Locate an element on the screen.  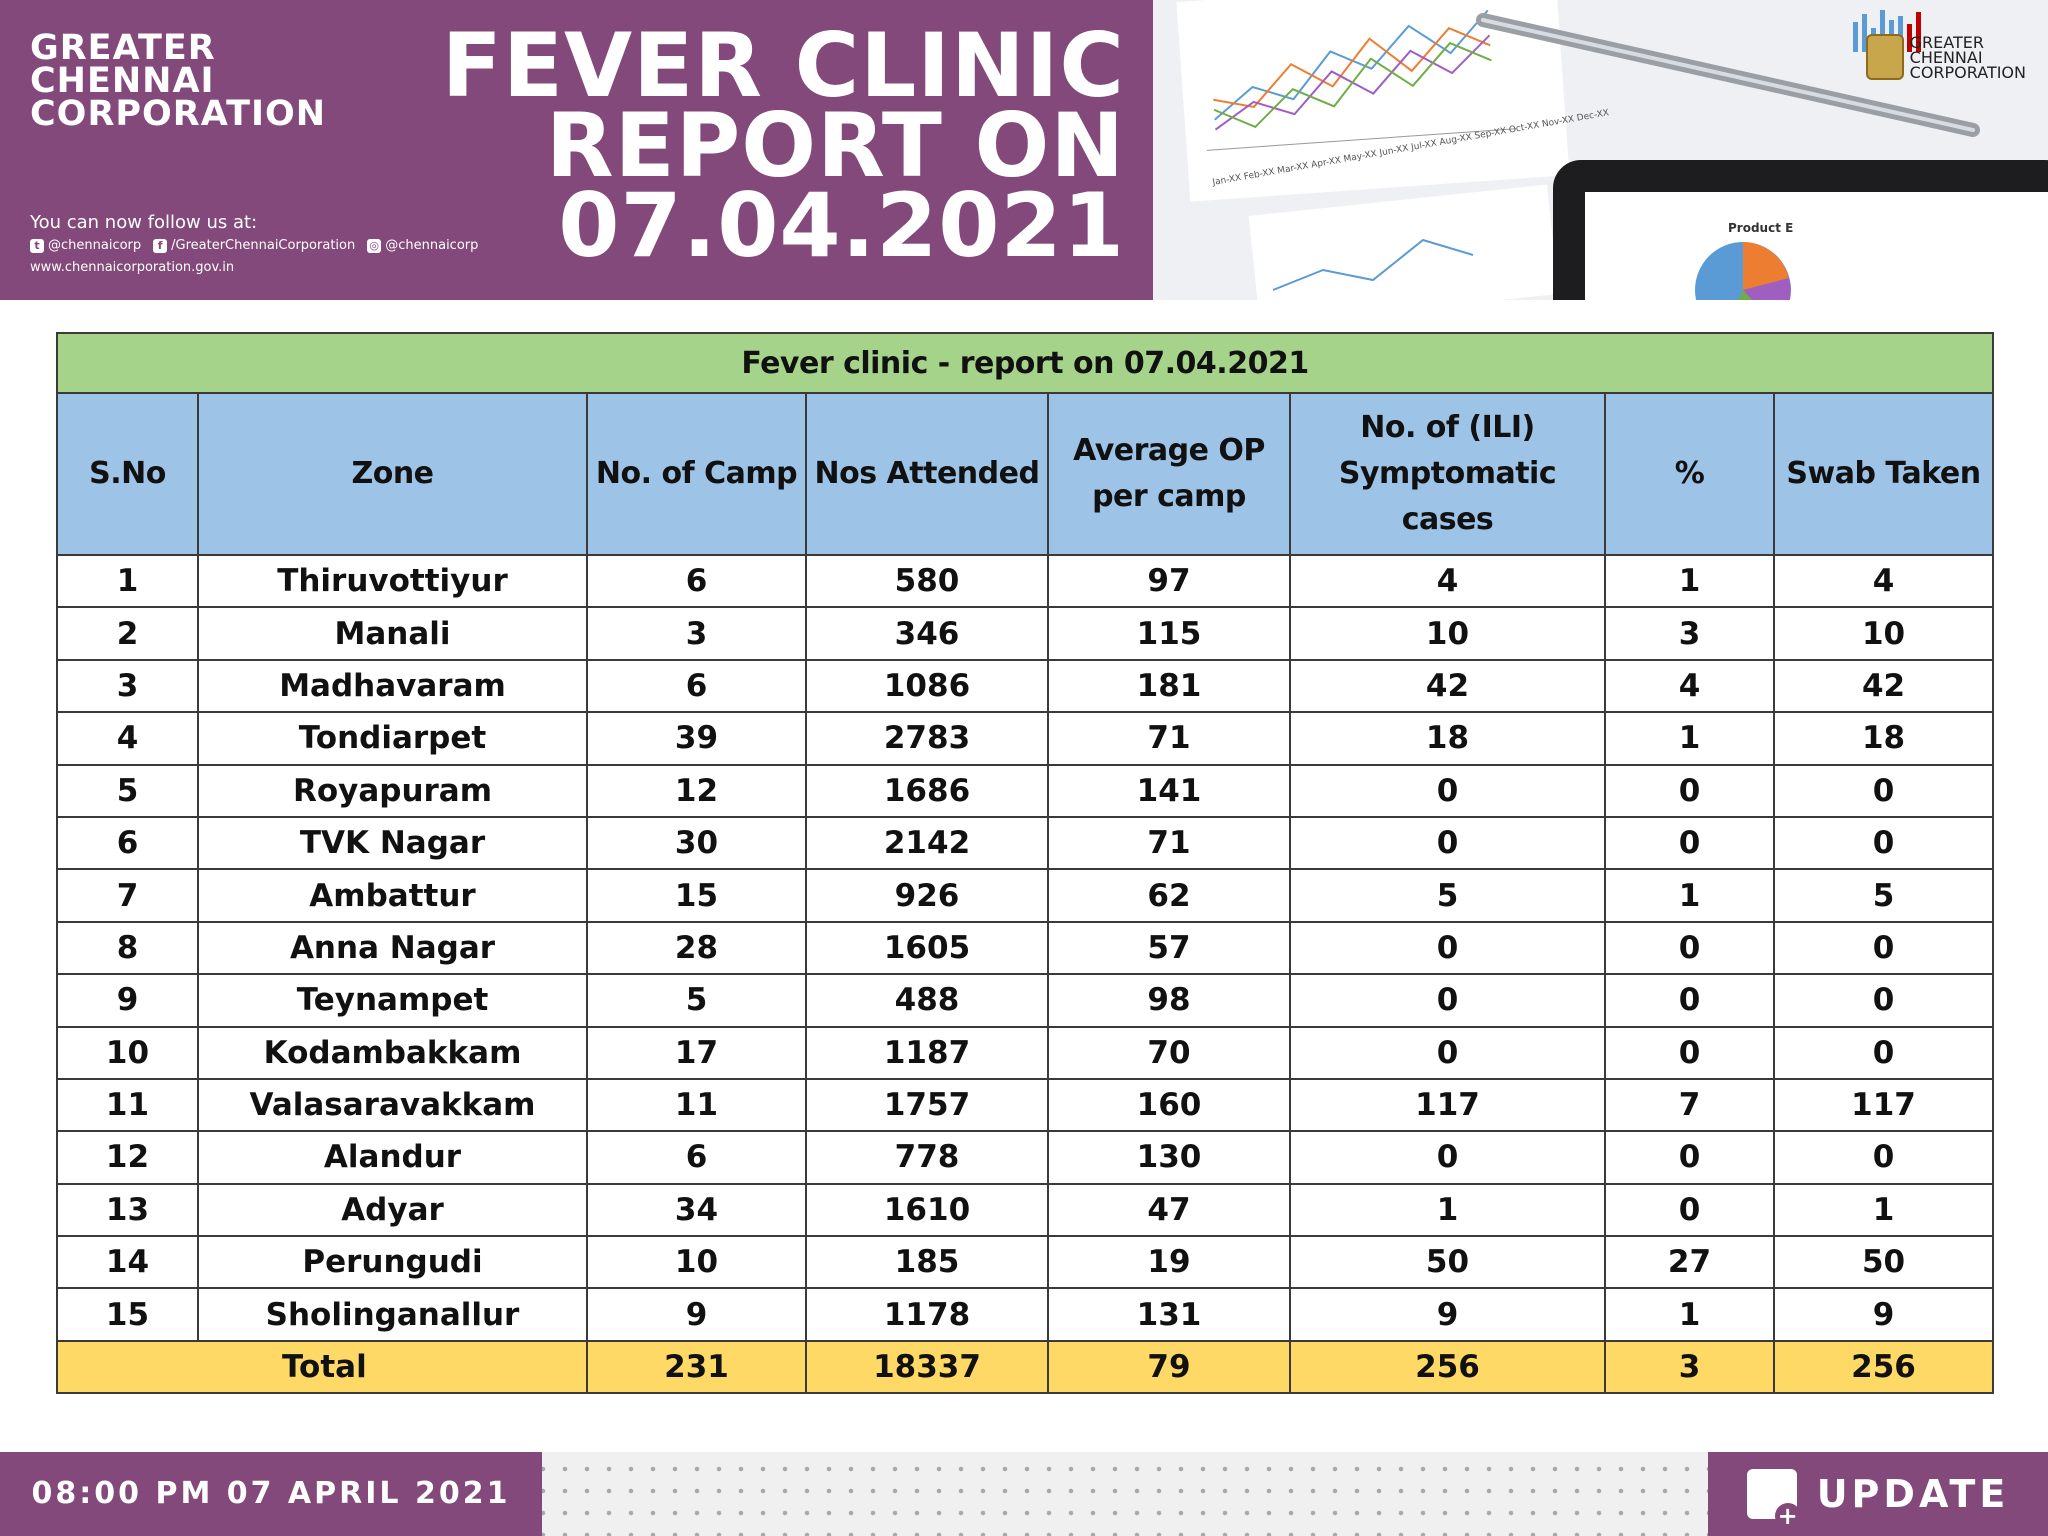
table-row: 7 Ambattur 15 926 62 5 1 5 is located at coordinates (1025, 895).